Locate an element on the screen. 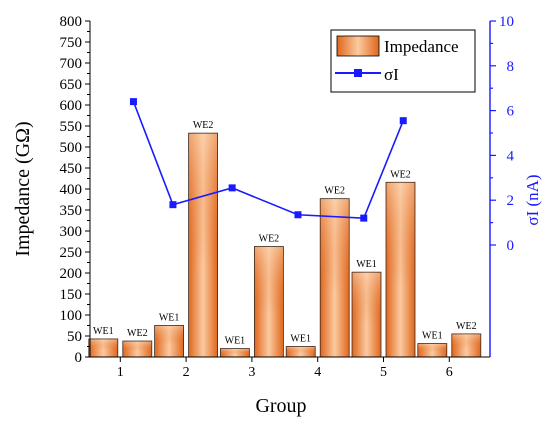  bar-label-5-we1: WE1 is located at coordinates (366, 264).